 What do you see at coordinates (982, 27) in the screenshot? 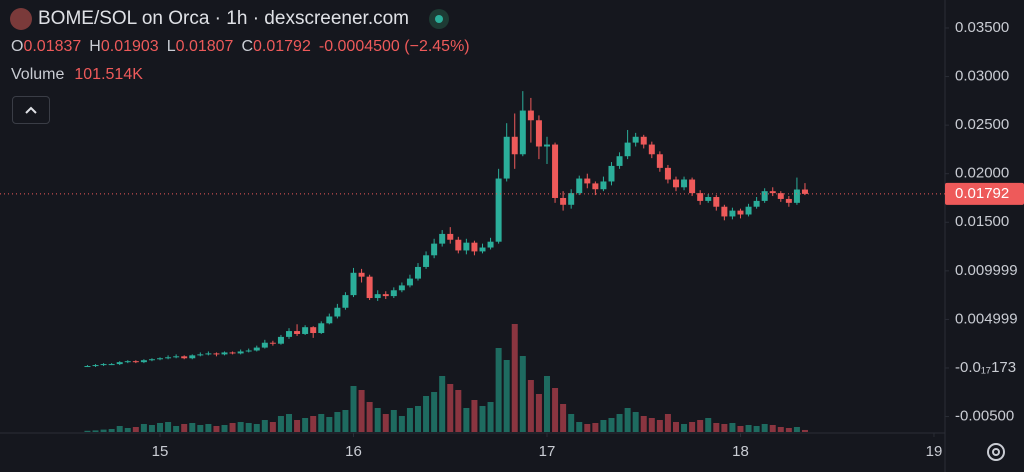
I see `y-tick-label: 0.03500` at bounding box center [982, 27].